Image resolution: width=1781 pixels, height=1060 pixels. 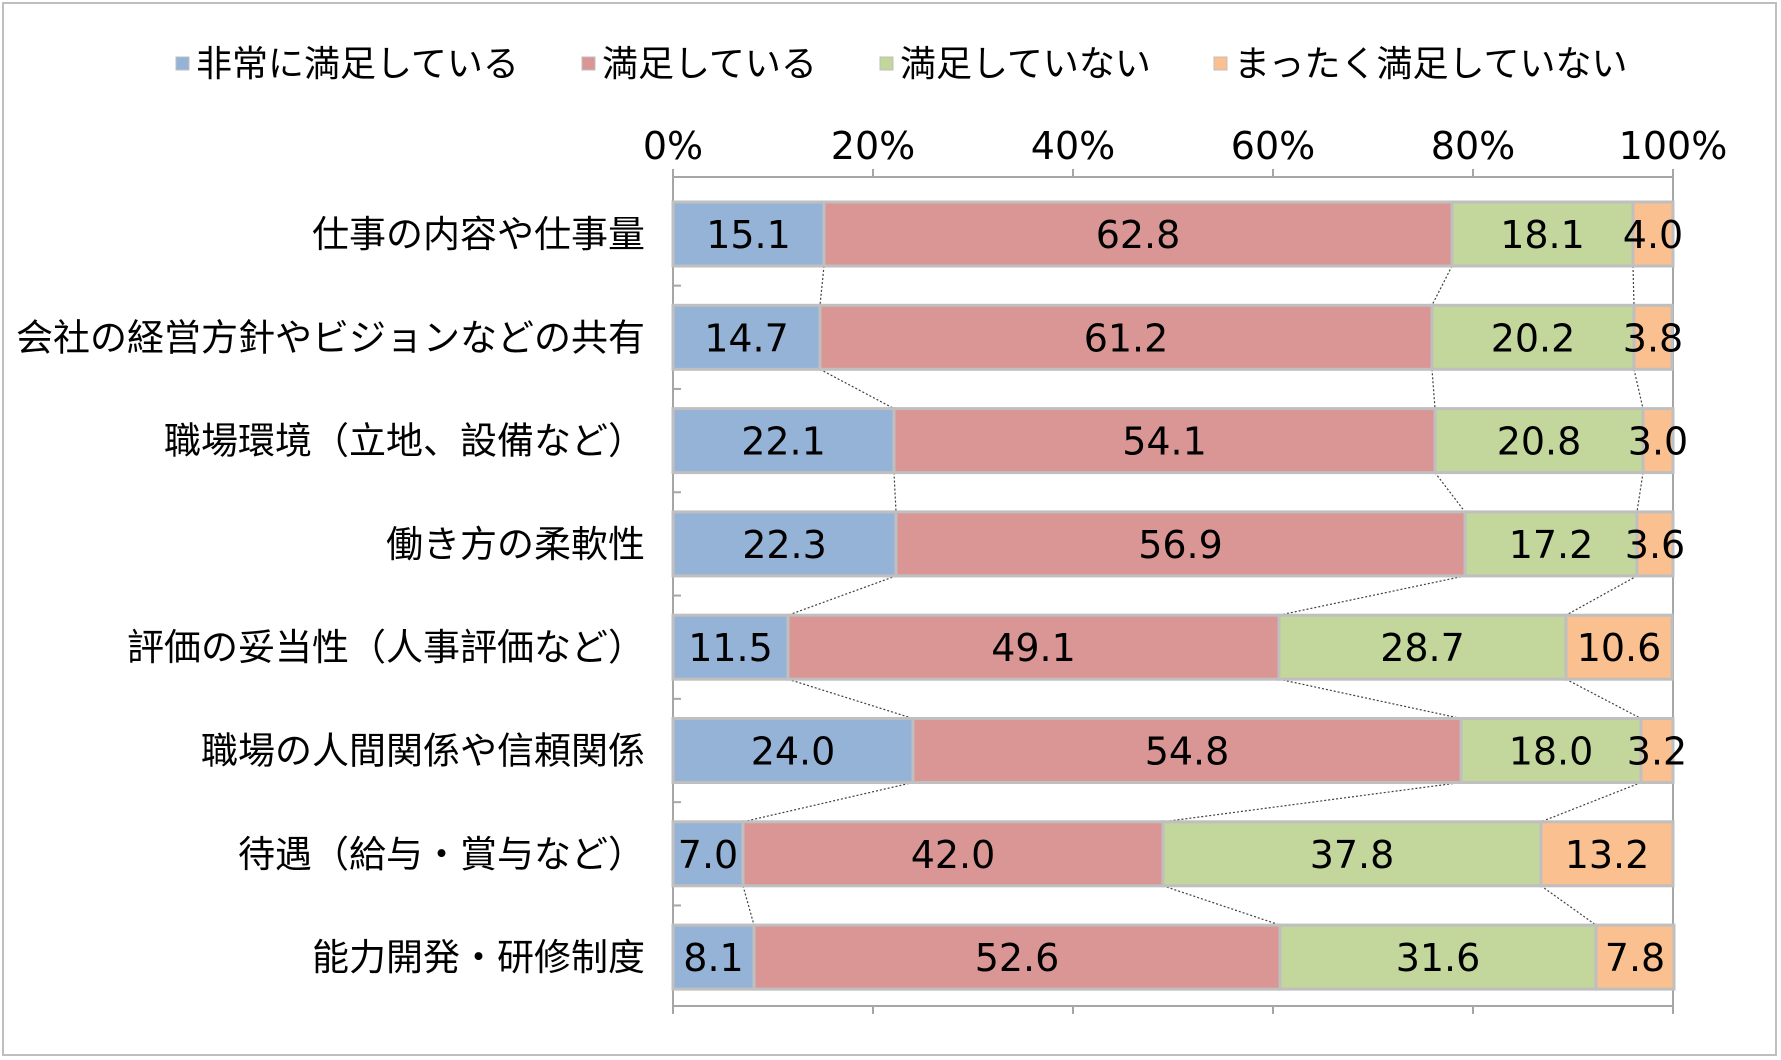 I want to click on data-label: 22.1, so click(x=783, y=442).